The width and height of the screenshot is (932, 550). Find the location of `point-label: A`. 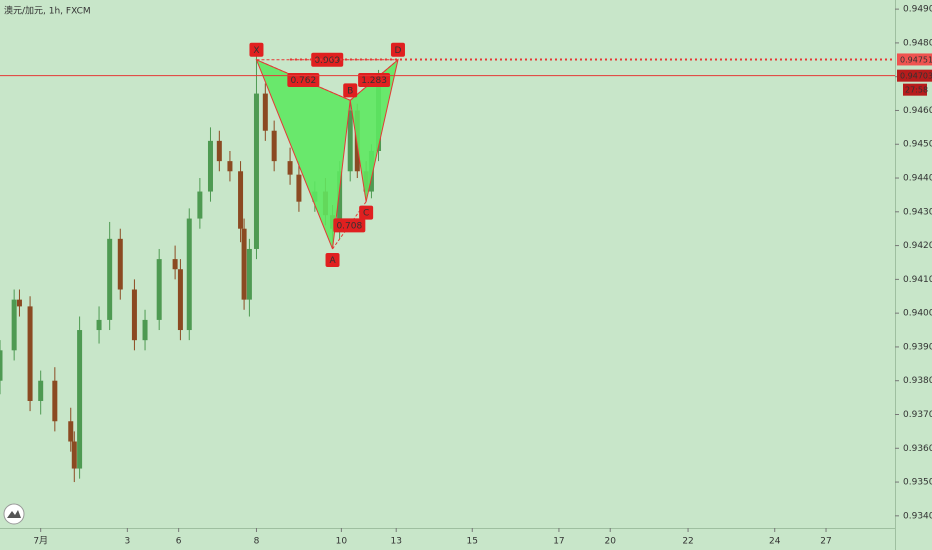

point-label: A is located at coordinates (332, 261).